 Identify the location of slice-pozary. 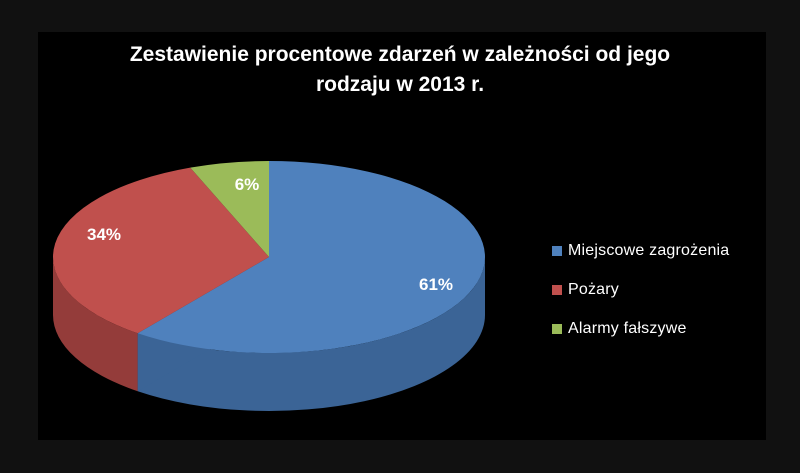
(160, 250).